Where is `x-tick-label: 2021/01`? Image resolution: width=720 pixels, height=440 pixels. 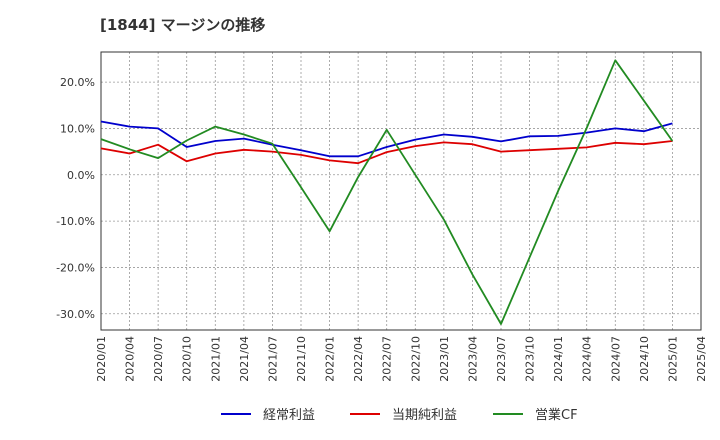
x-tick-label: 2021/01 is located at coordinates (215, 359).